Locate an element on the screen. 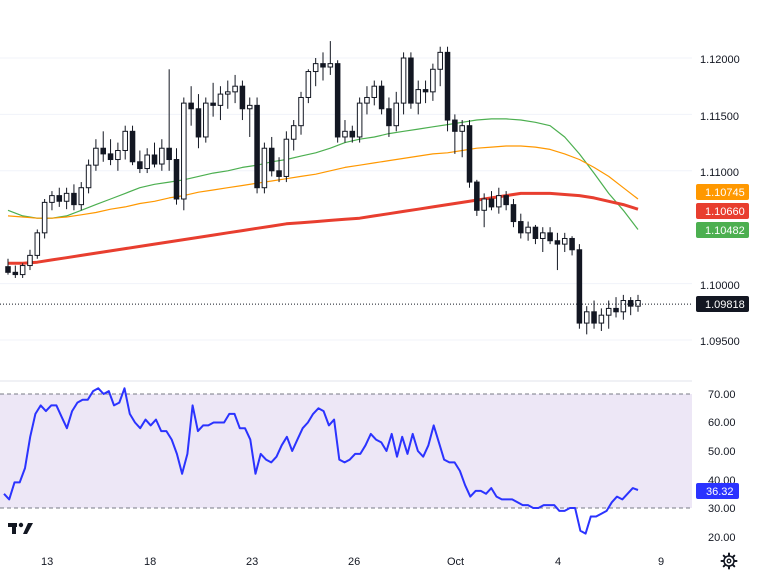 The image size is (757, 577). rsi-axis: 70.00 60.00 50.00 40.00 30.00 20.00 is located at coordinates (722, 466).